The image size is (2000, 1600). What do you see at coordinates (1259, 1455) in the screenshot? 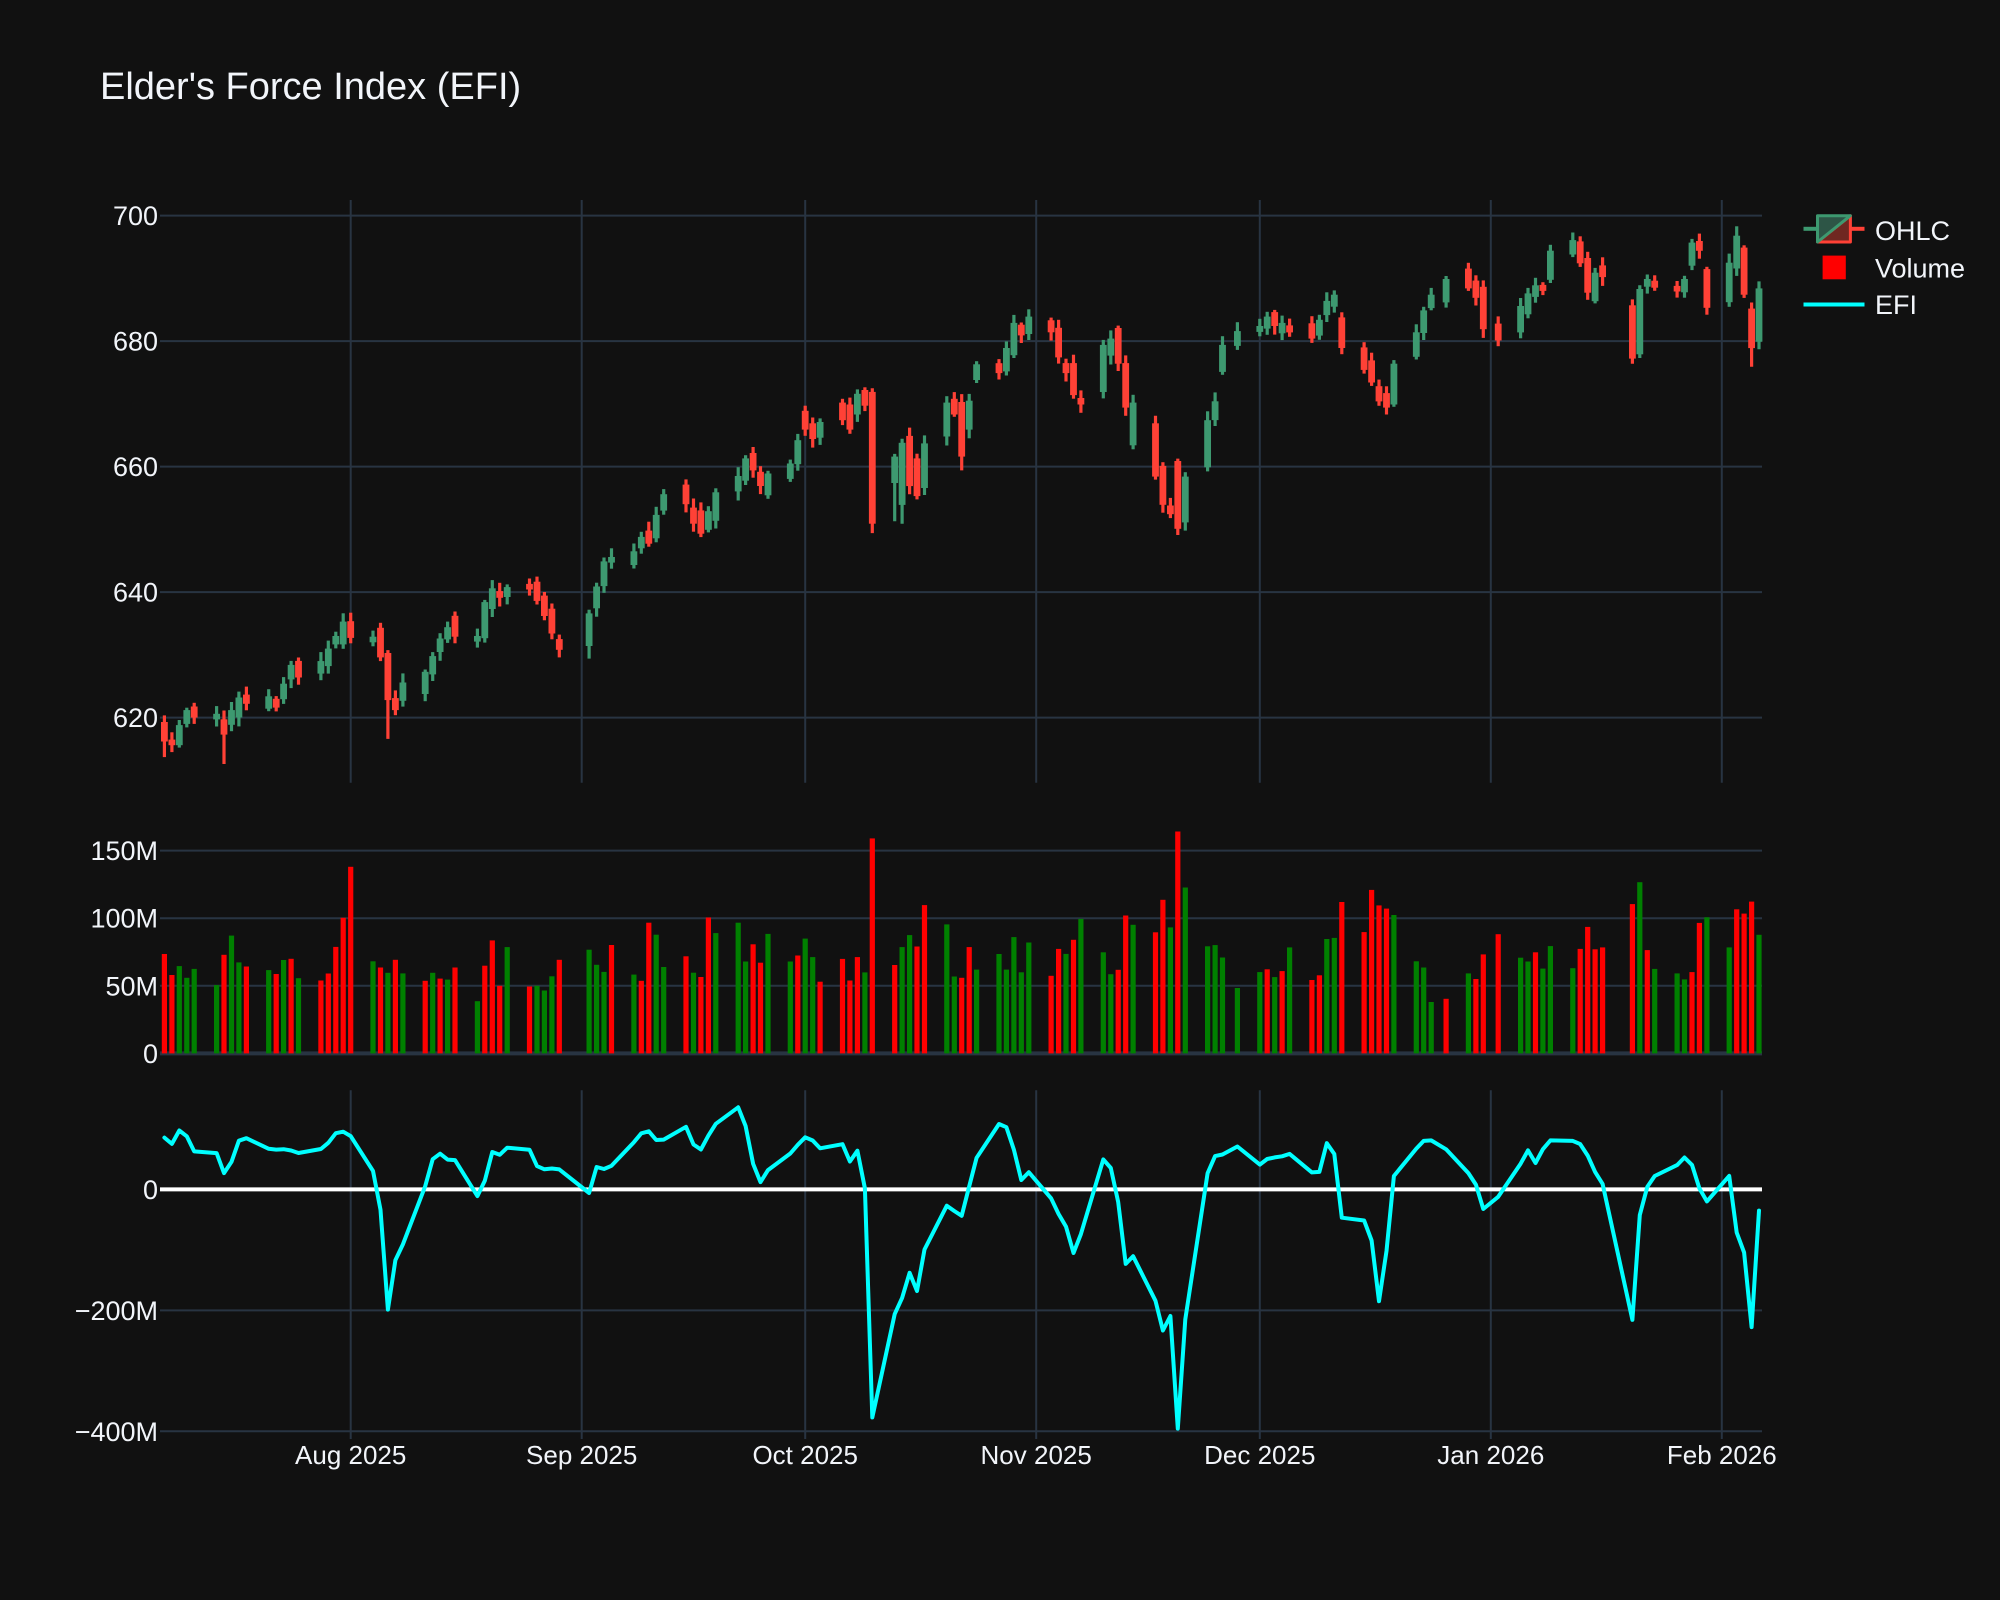
I see `svg-text: Dec 2025` at bounding box center [1259, 1455].